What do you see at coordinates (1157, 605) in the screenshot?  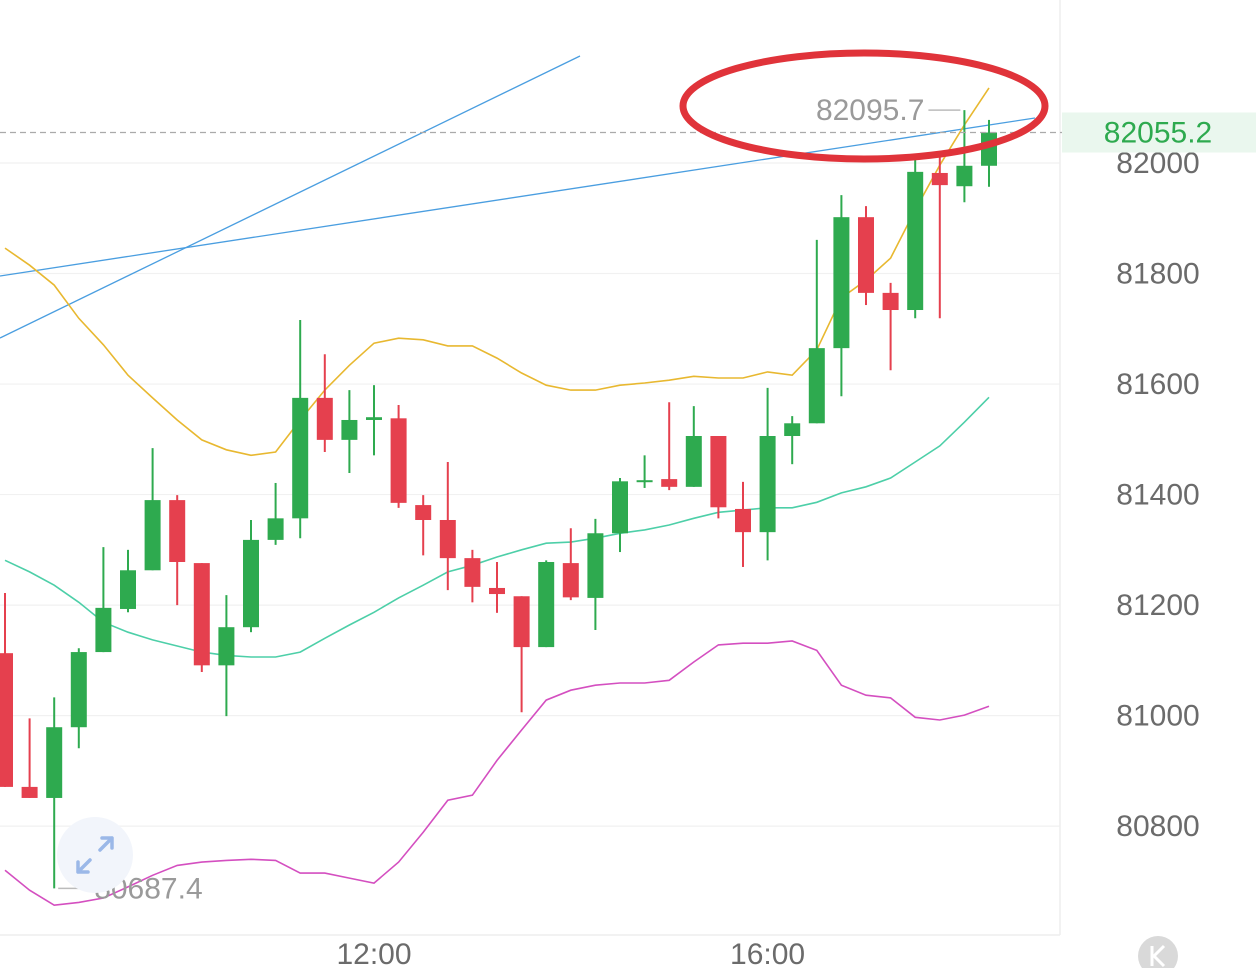 I see `y-tick-label: 81200` at bounding box center [1157, 605].